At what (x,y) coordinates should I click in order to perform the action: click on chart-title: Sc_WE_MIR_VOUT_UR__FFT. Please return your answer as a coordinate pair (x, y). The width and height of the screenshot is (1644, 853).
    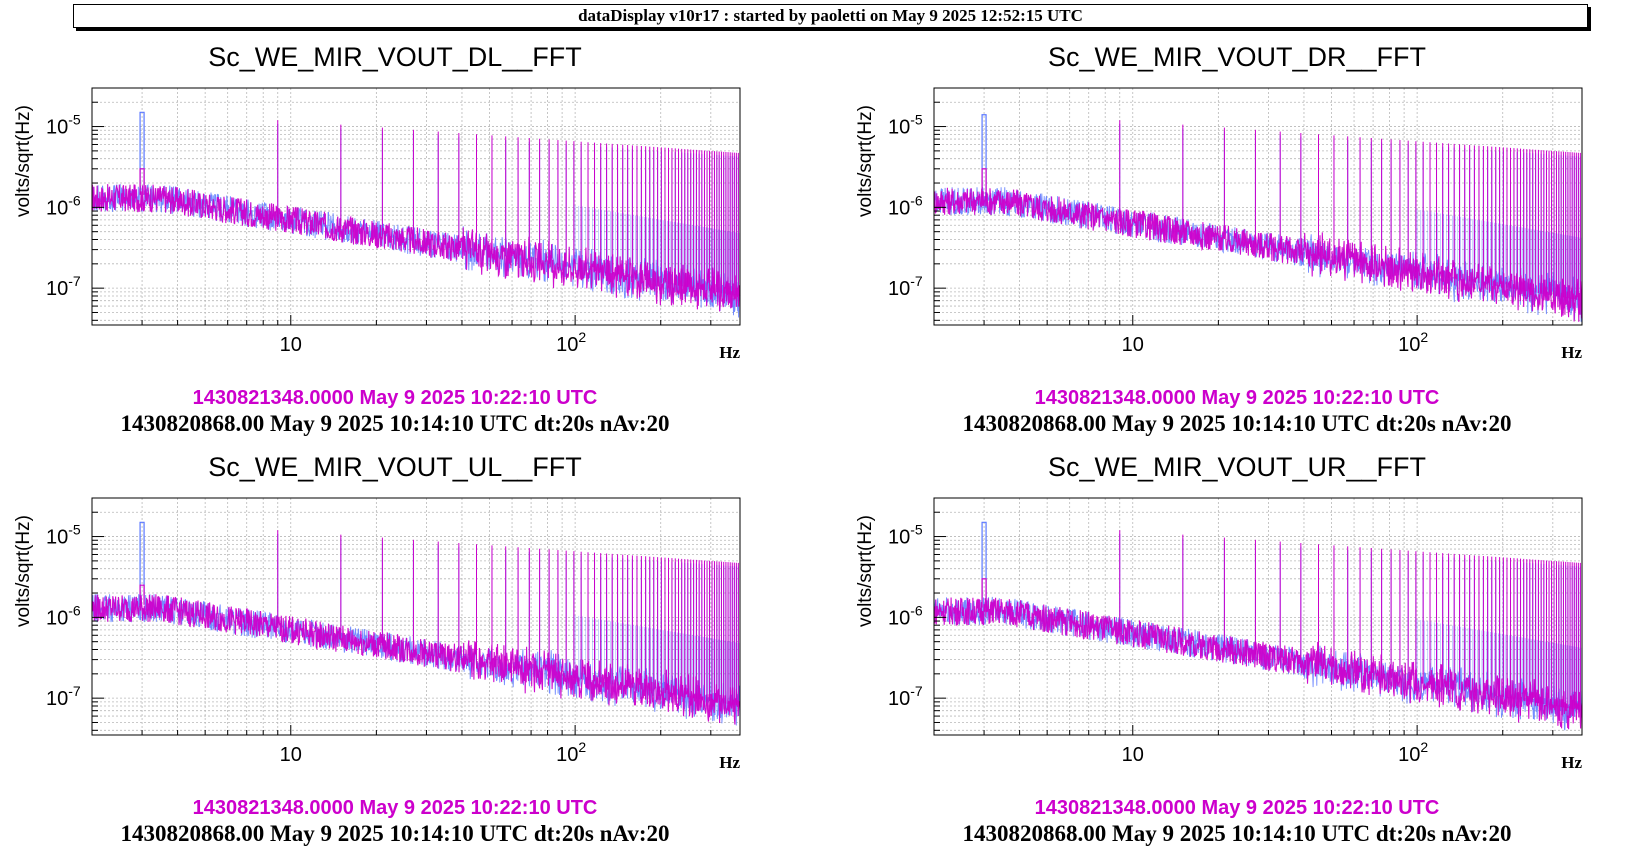
    Looking at the image, I should click on (1237, 467).